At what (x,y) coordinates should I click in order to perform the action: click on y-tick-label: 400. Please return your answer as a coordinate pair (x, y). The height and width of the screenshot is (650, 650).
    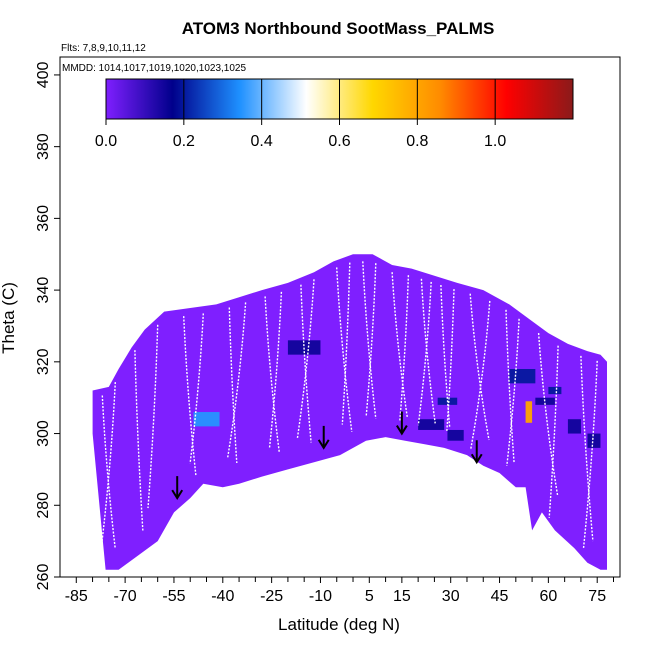
    Looking at the image, I should click on (43, 74).